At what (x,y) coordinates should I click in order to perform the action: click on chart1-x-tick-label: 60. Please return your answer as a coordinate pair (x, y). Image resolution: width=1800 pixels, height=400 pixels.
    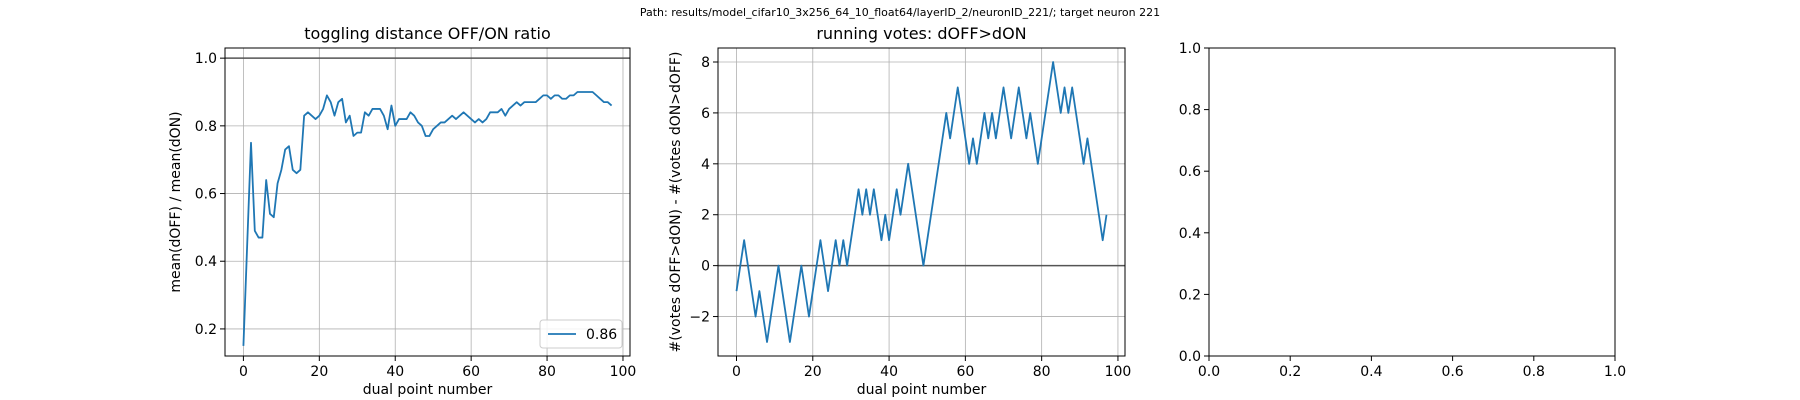
    Looking at the image, I should click on (471, 372).